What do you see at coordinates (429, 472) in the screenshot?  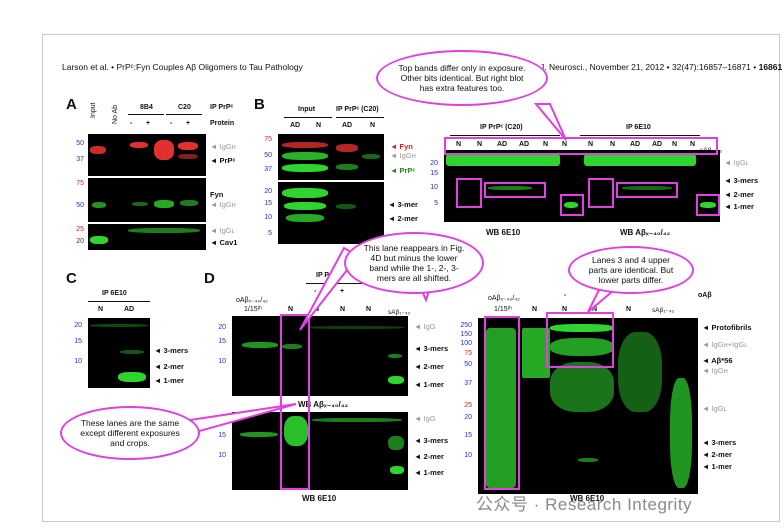 I see `d-label-1mer-b: ◄ 1-mer` at bounding box center [429, 472].